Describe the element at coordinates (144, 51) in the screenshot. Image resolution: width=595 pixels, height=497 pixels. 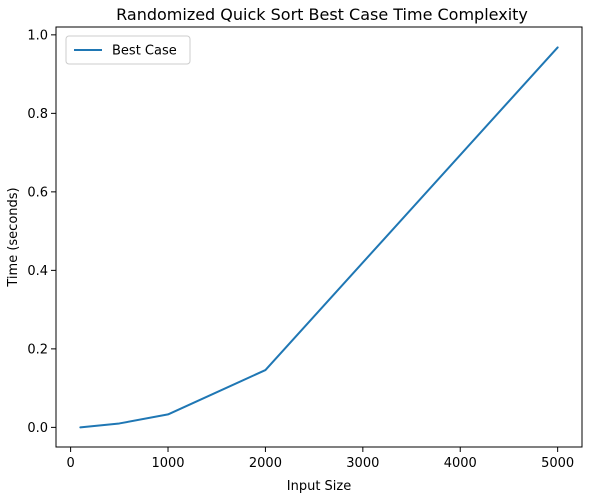
I see `legend-label: Best Case` at that location.